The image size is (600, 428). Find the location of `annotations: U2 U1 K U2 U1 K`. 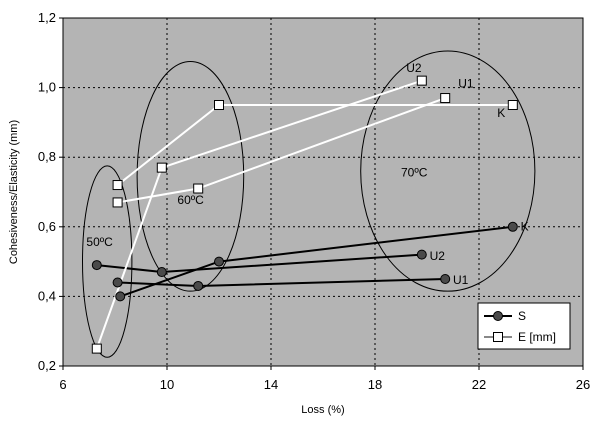

annotations: U2 U1 K U2 U1 K is located at coordinates (467, 174).